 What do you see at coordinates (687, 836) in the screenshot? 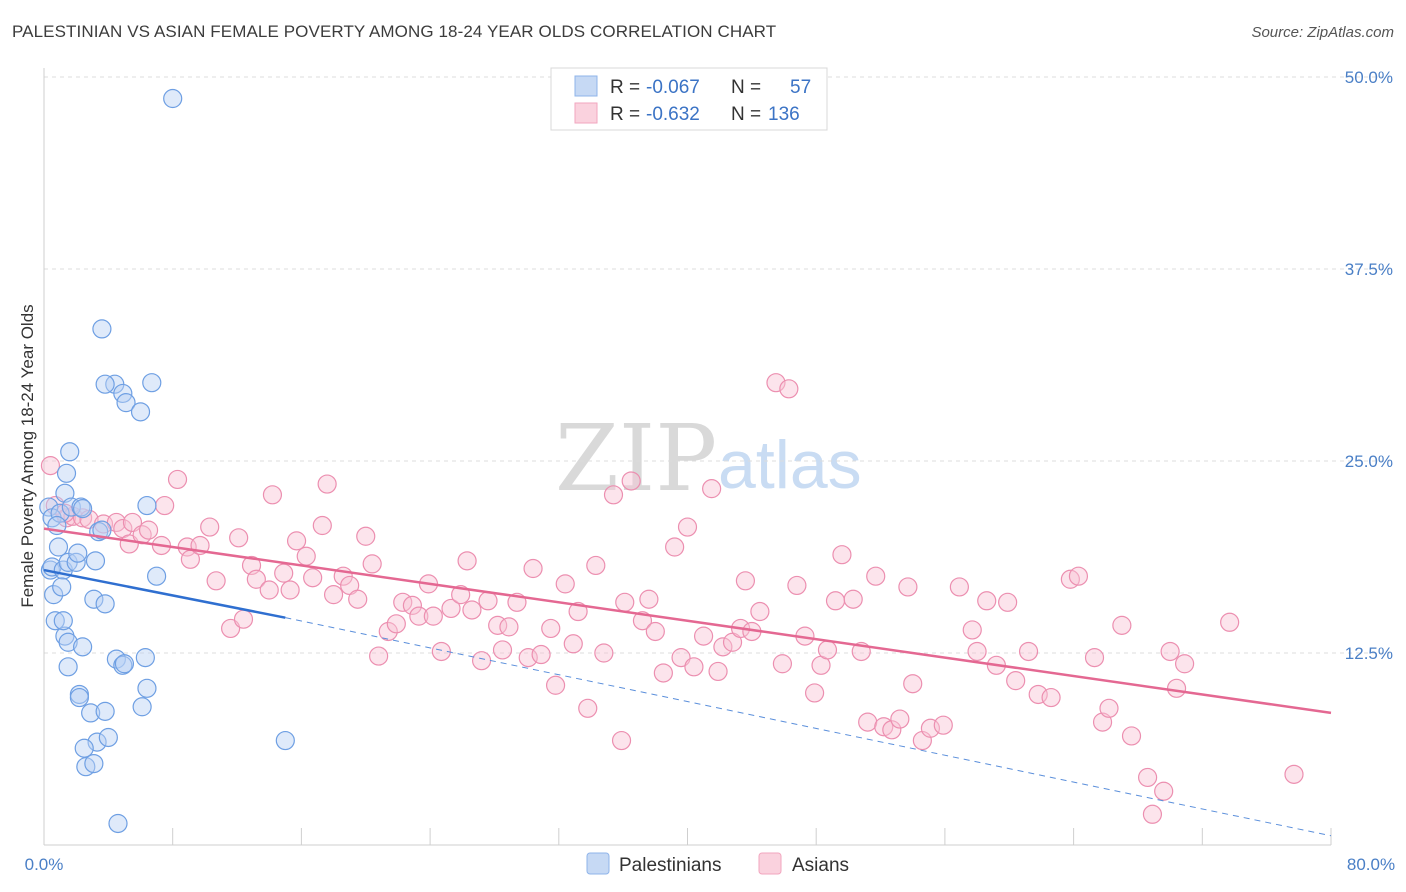
I see `x-ticks` at bounding box center [687, 836].